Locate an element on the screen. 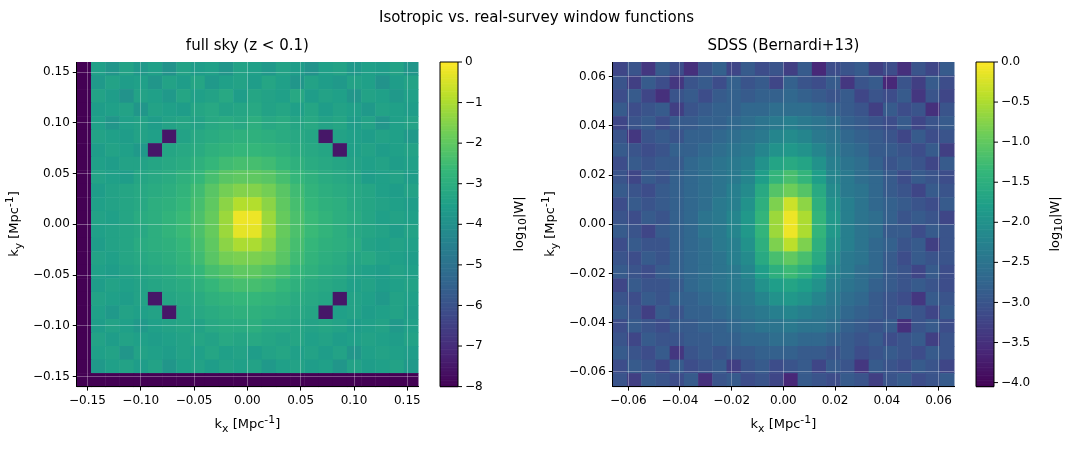  y-tick-label: −0.05 is located at coordinates (51, 274).